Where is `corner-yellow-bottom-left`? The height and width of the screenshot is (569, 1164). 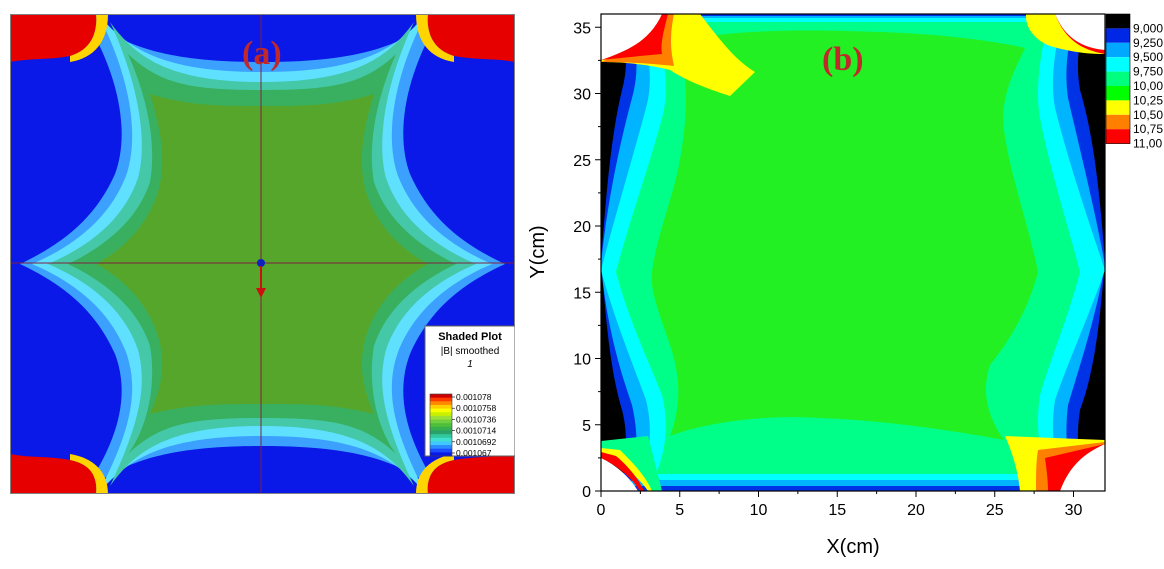 corner-yellow-bottom-left is located at coordinates (89, 474).